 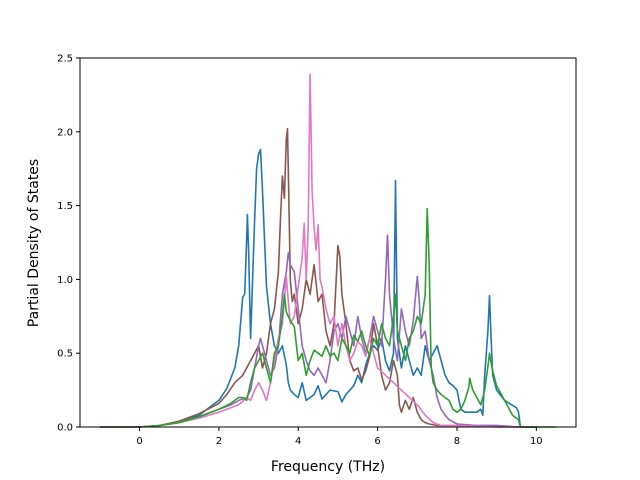 I want to click on x-tick-label: 0, so click(x=139, y=441).